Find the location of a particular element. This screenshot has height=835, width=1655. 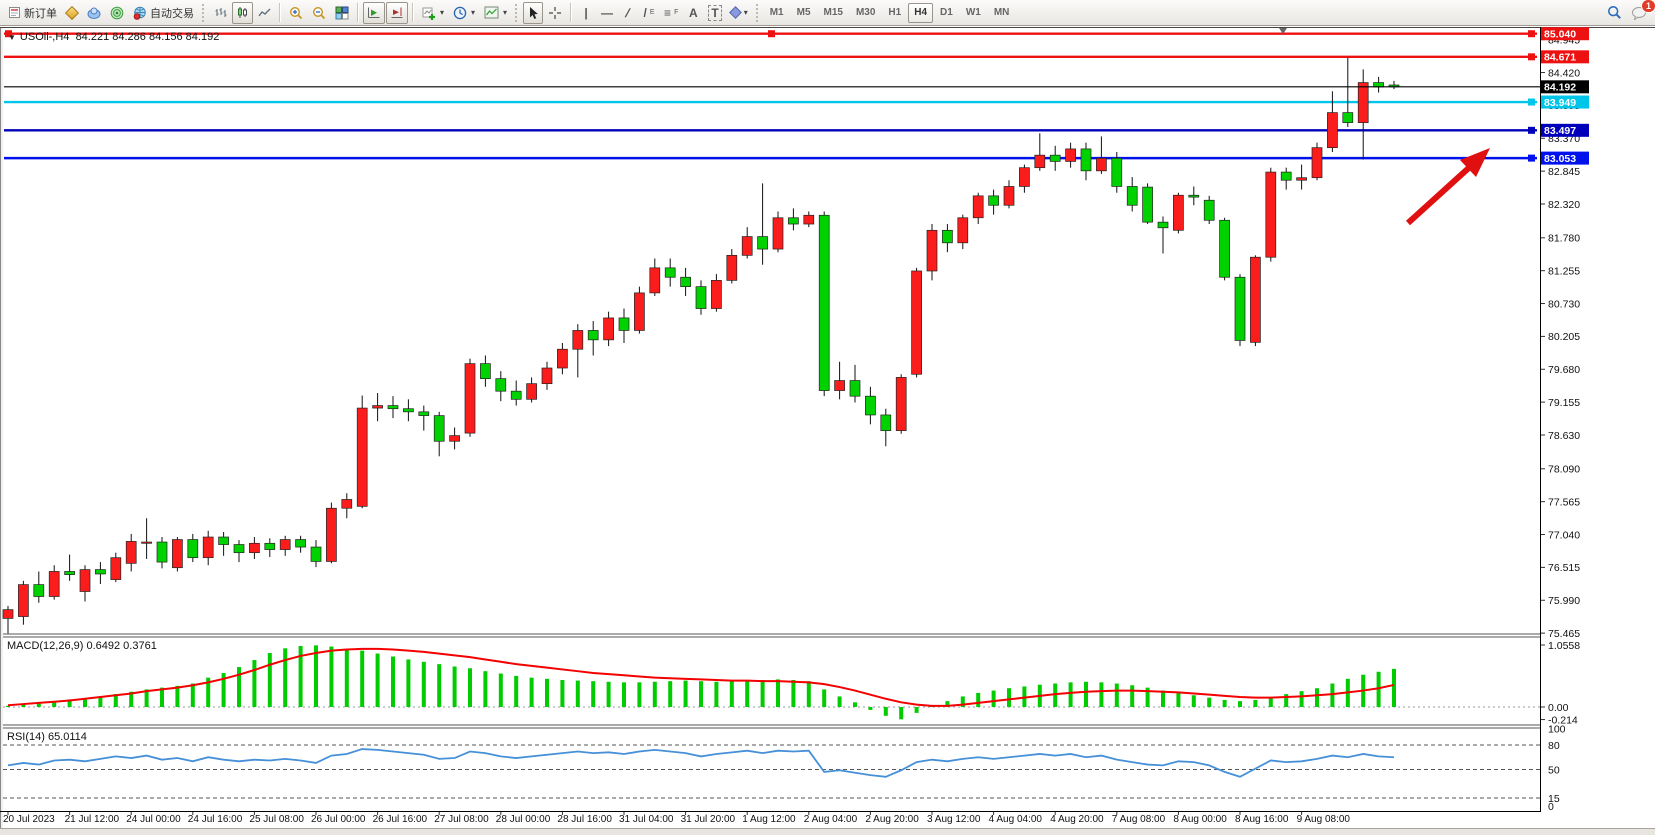

horizontal-line-tool: — is located at coordinates (607, 13).